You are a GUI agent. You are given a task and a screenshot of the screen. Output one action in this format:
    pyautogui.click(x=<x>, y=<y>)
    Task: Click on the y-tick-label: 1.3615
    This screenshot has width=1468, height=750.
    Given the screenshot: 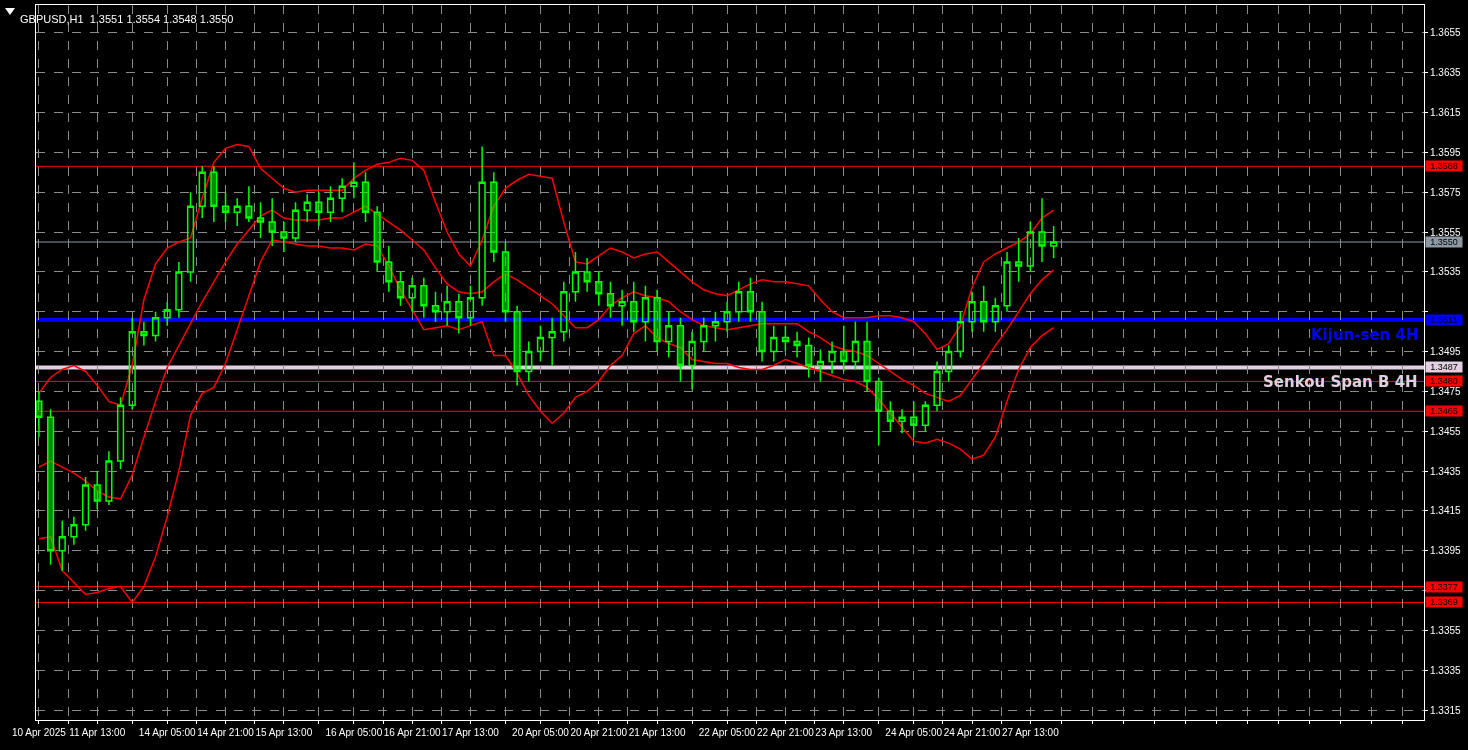 What is the action you would take?
    pyautogui.click(x=1446, y=113)
    